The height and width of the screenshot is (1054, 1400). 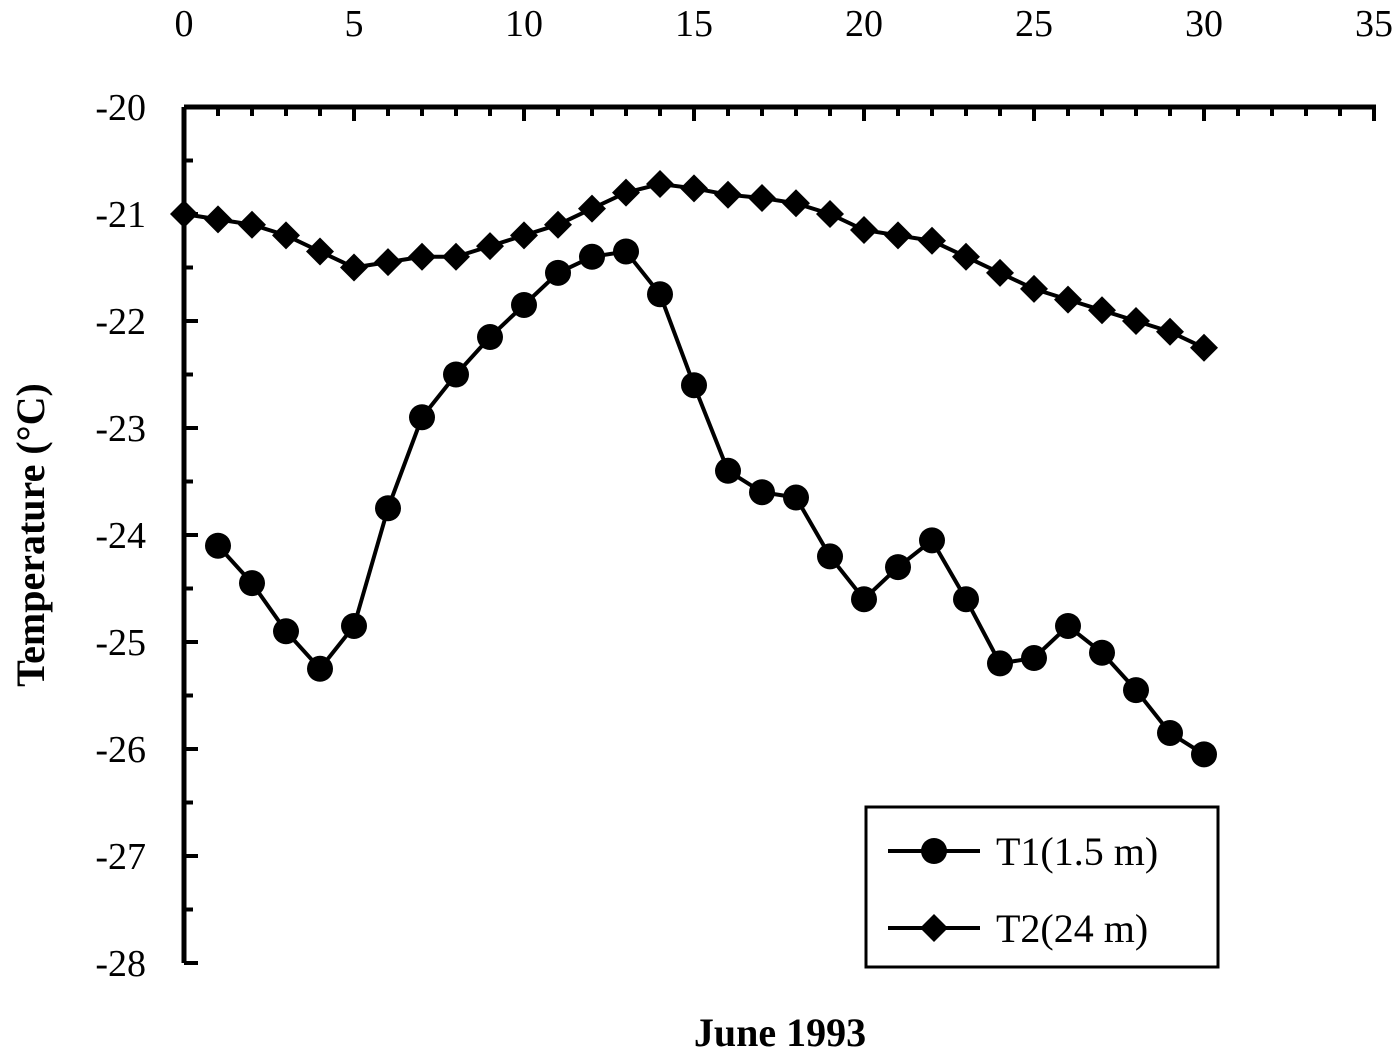 What do you see at coordinates (1374, 24) in the screenshot?
I see `x-tick-label: 35` at bounding box center [1374, 24].